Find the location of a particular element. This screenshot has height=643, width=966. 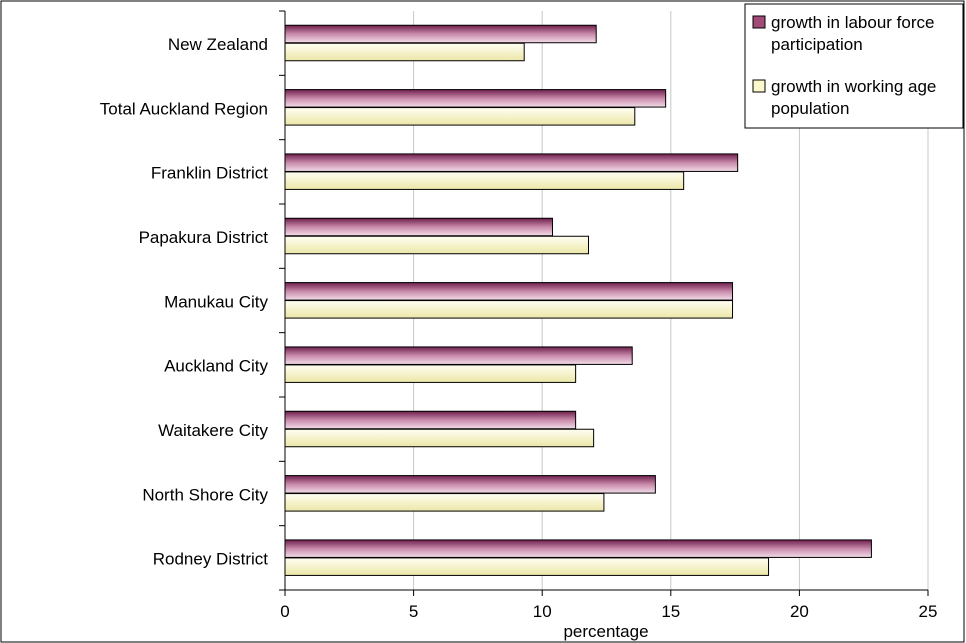

category-label: Auckland City is located at coordinates (216, 366).